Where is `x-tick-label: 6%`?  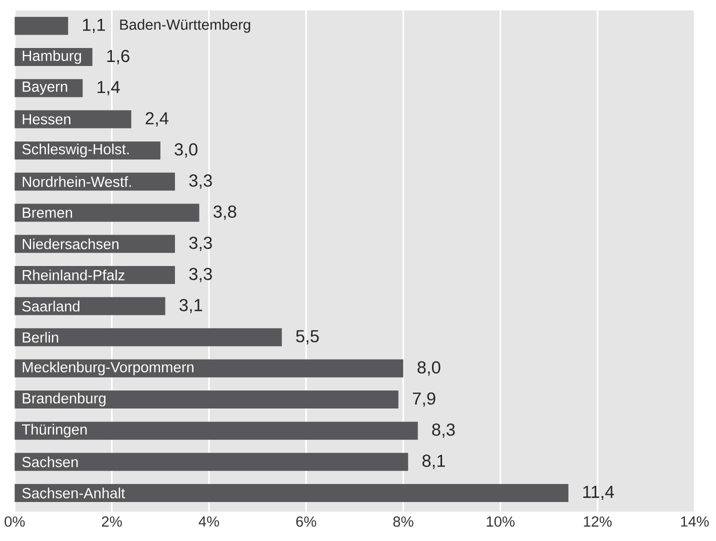 x-tick-label: 6% is located at coordinates (306, 521).